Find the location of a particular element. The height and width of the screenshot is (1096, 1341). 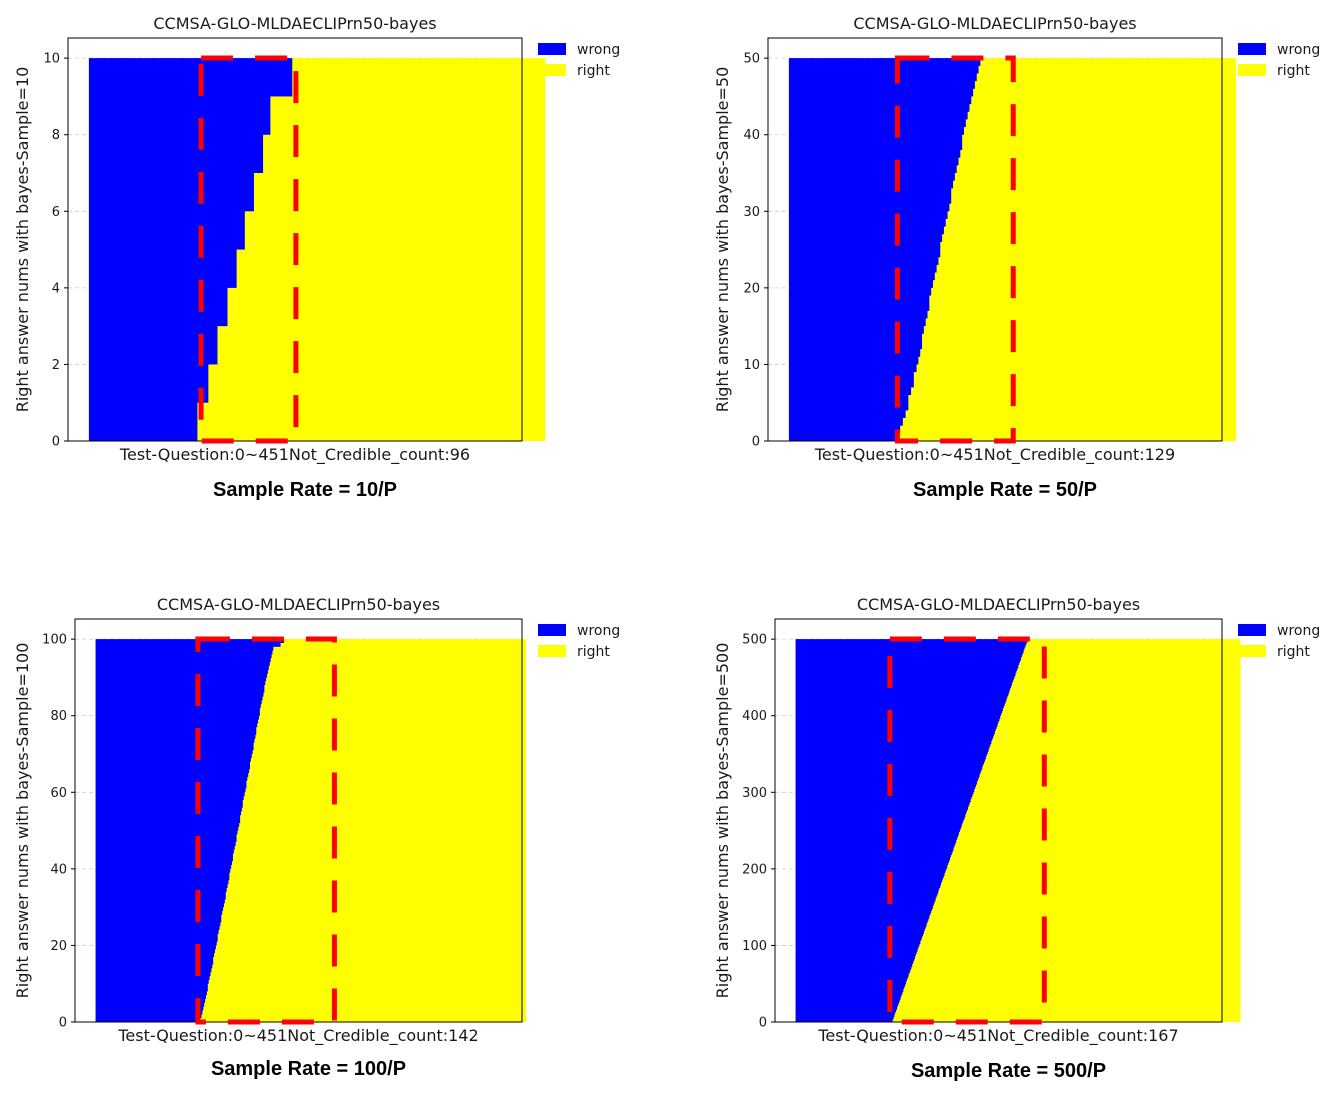

y-axis-label: Right answer nums with bayes-Sample=50 is located at coordinates (722, 240).